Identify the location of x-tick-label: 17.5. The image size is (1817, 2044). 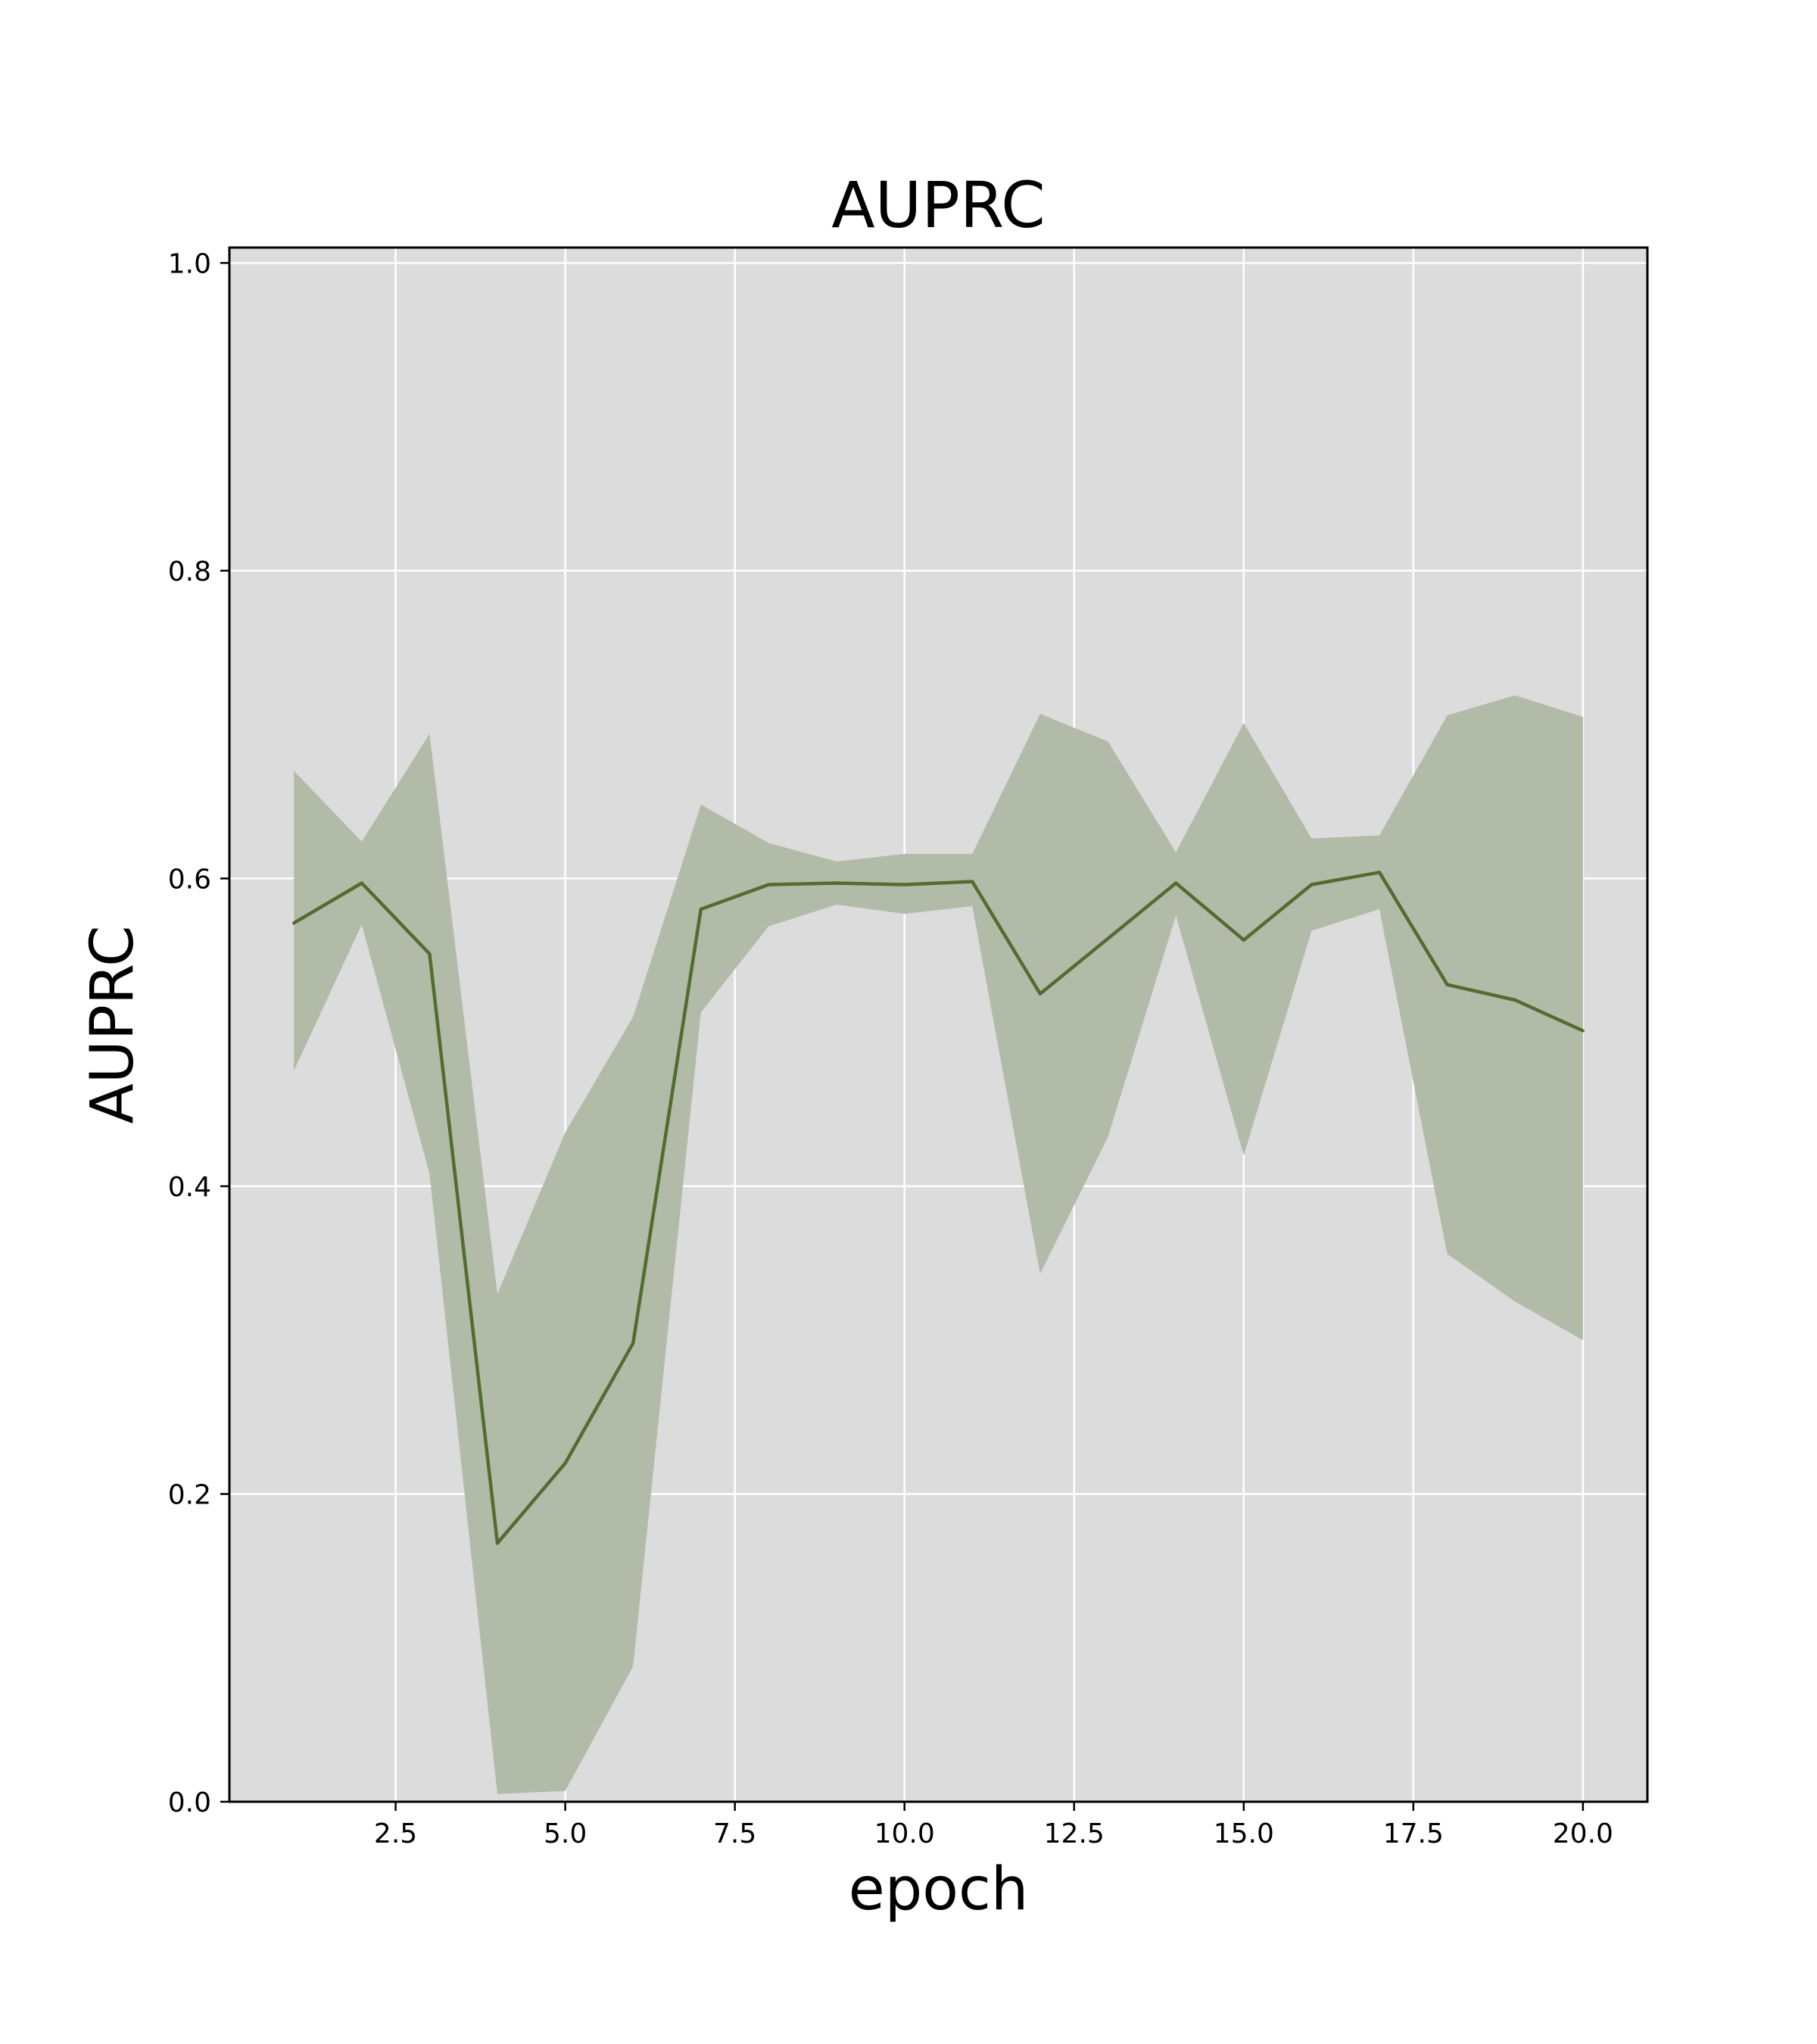
(1413, 1833).